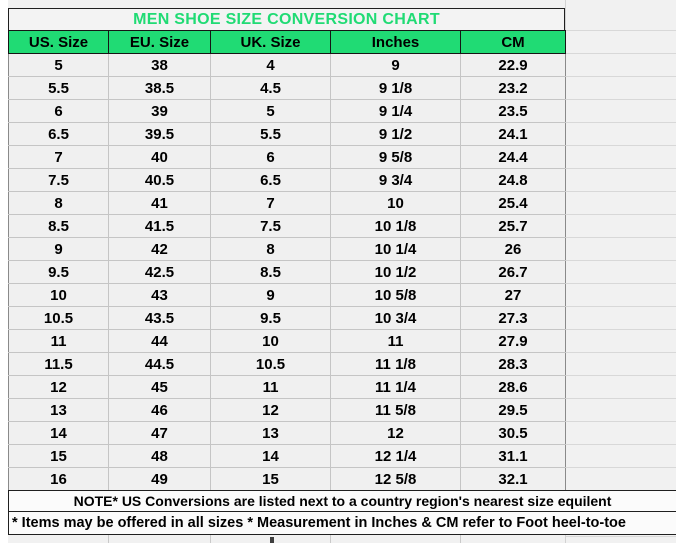 This screenshot has height=543, width=676. I want to click on cell-inches: 12 5/8, so click(395, 479).